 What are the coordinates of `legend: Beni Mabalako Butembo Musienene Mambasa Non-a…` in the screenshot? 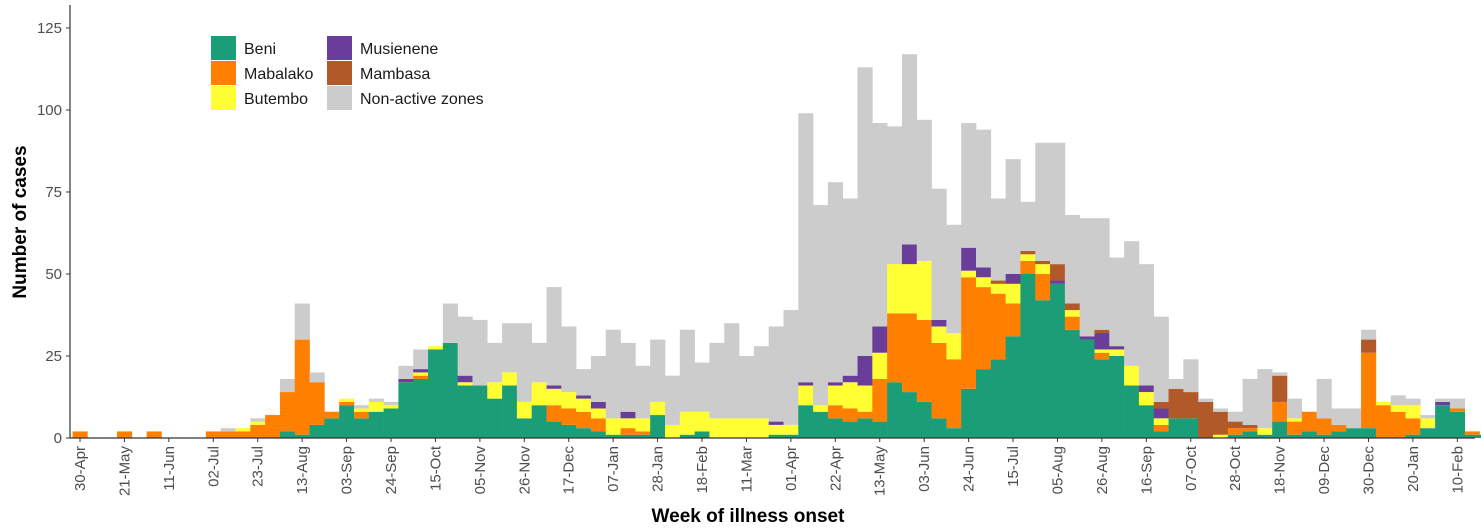 It's located at (347, 73).